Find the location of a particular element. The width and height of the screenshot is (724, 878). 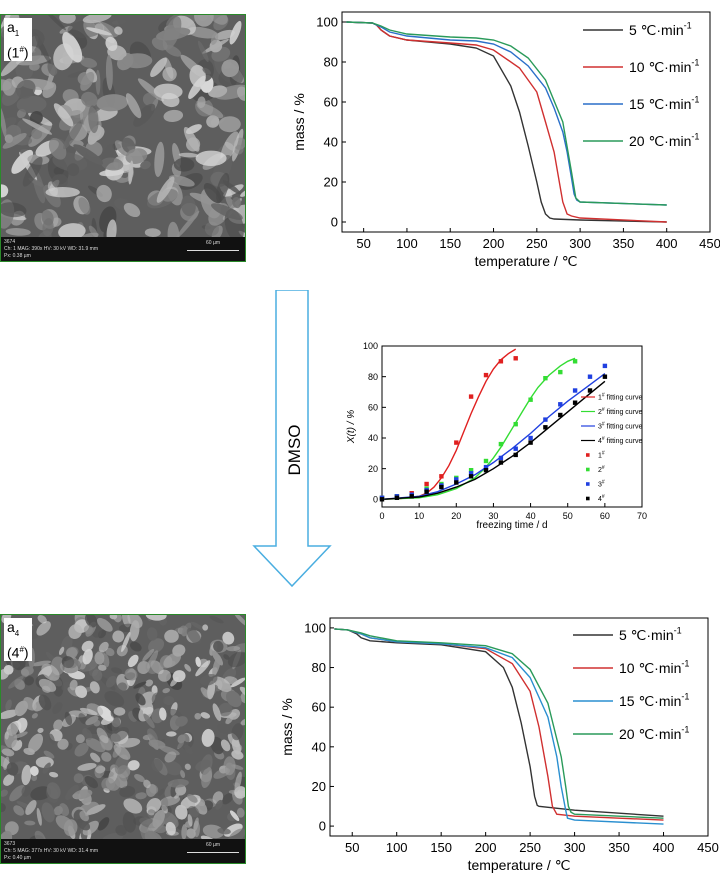

plot-frame is located at coordinates (519, 727).